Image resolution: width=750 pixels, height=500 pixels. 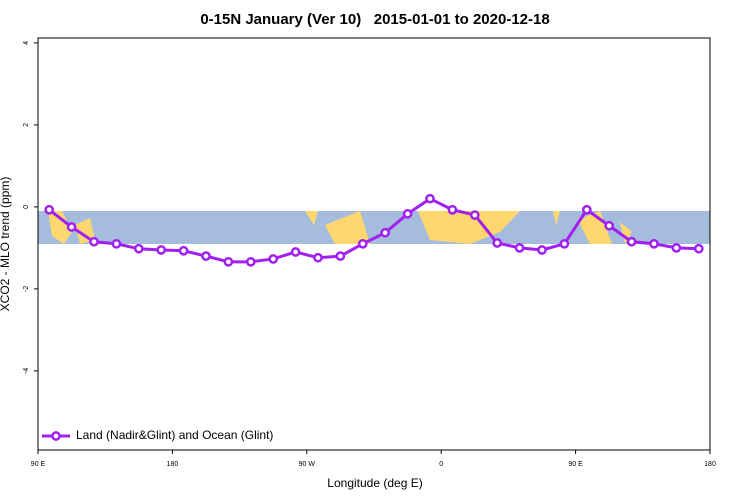 I want to click on legend-label: Land (Nadir&Glint) and Ocean (Glint), so click(x=174, y=435).